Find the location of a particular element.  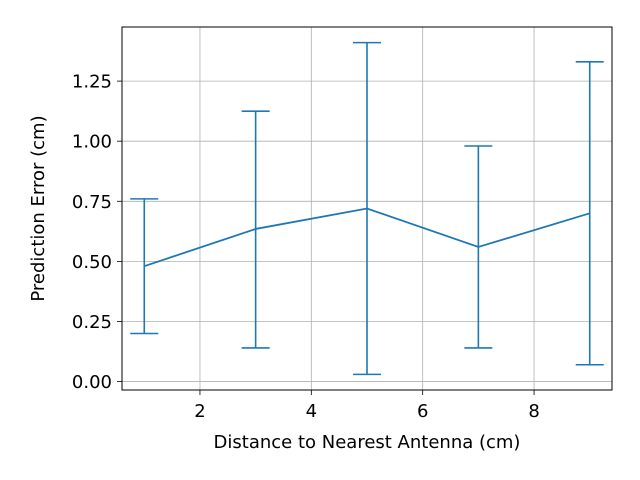

x-tick-label: 8 is located at coordinates (533, 411).